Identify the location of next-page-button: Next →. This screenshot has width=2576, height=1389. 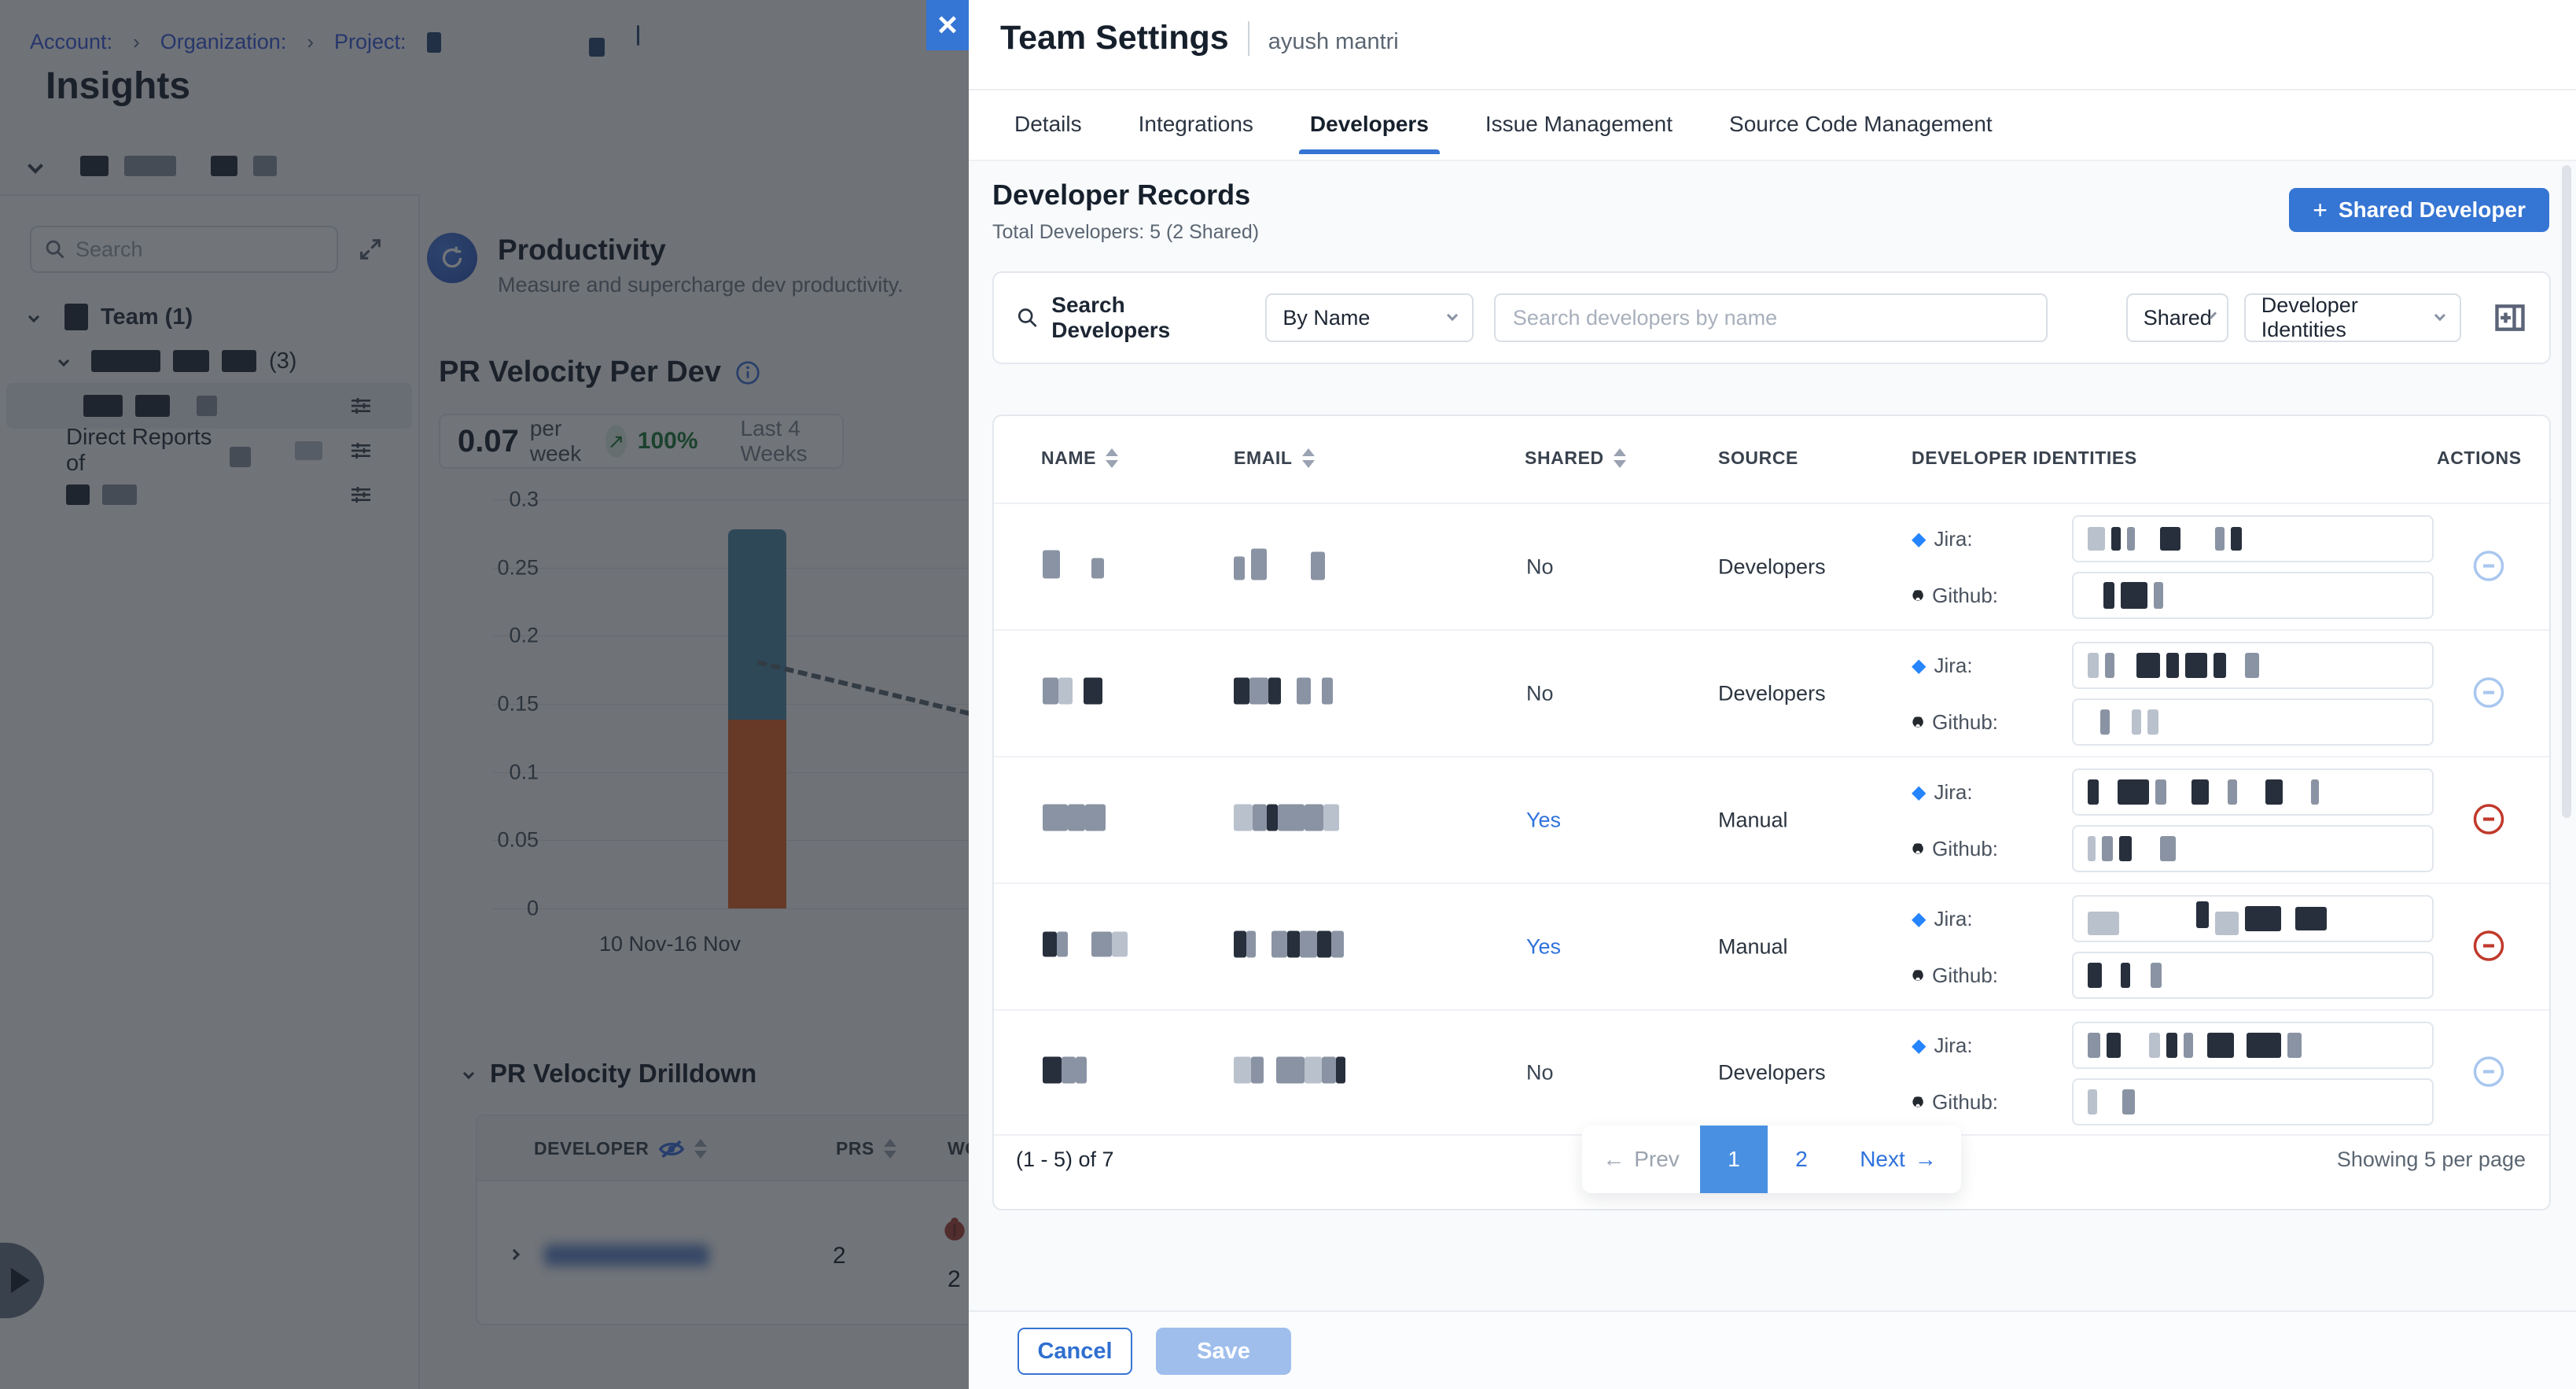
(1898, 1159).